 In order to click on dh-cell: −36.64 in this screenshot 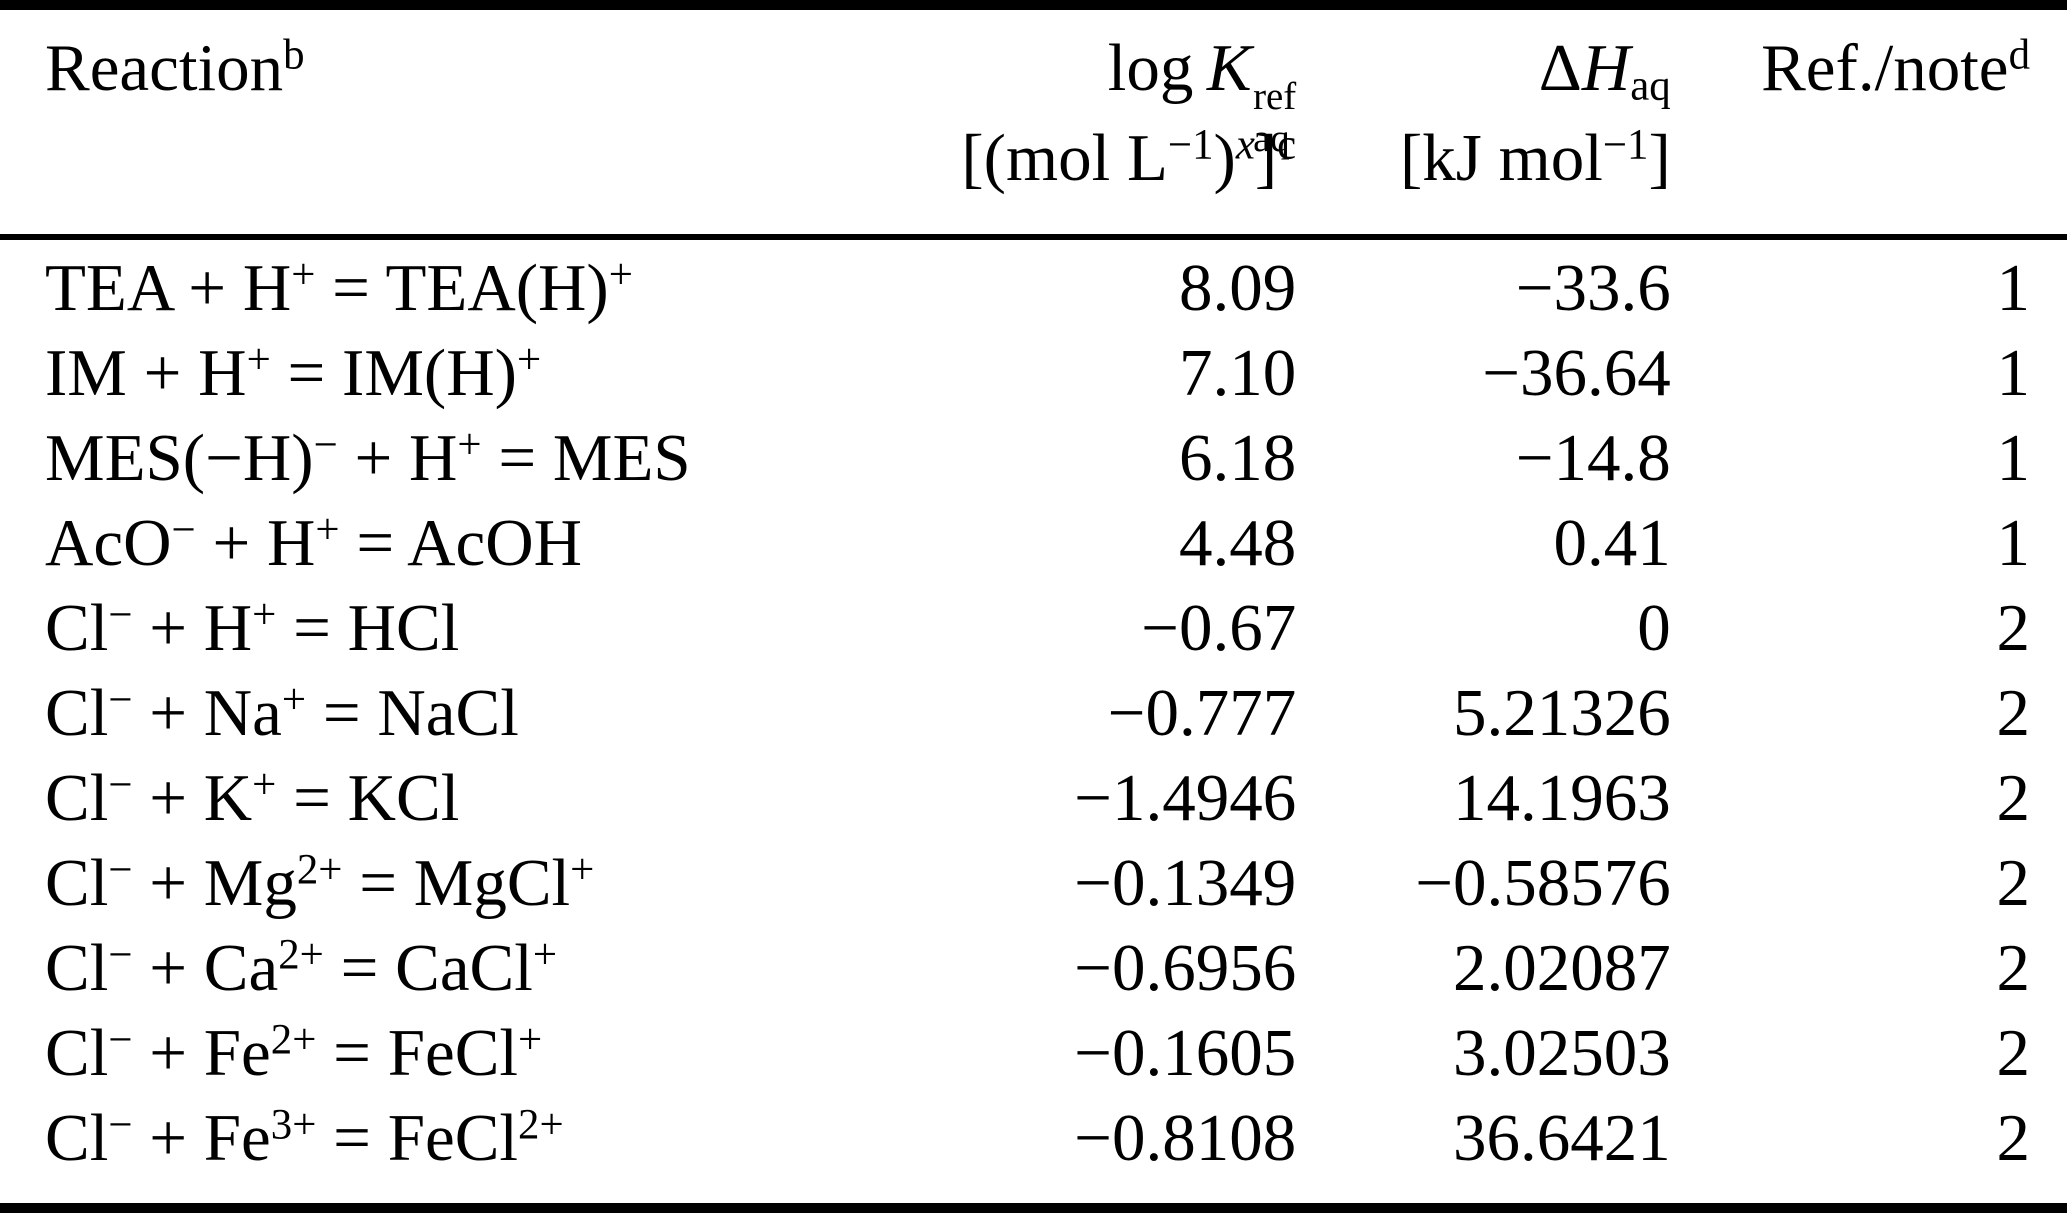, I will do `click(1576, 373)`.